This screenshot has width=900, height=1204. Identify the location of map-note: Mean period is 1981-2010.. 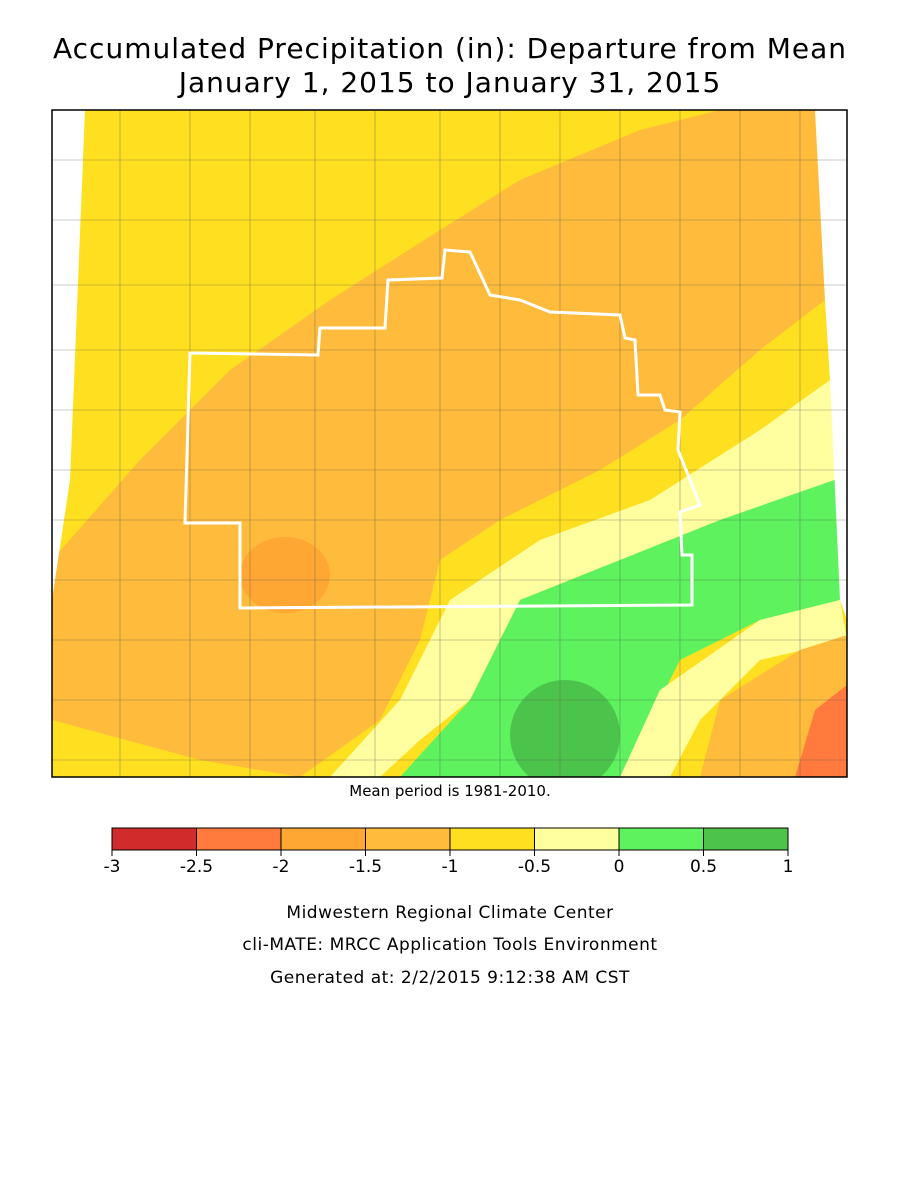
(449, 791).